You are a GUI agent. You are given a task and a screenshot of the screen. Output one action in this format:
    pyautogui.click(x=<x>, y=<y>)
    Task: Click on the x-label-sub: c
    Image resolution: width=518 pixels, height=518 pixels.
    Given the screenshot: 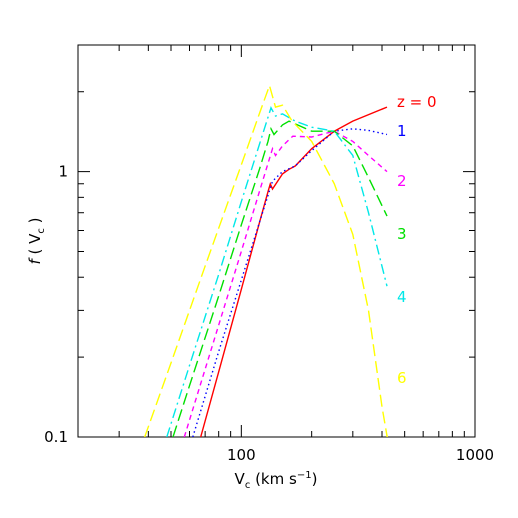 What is the action you would take?
    pyautogui.click(x=248, y=485)
    